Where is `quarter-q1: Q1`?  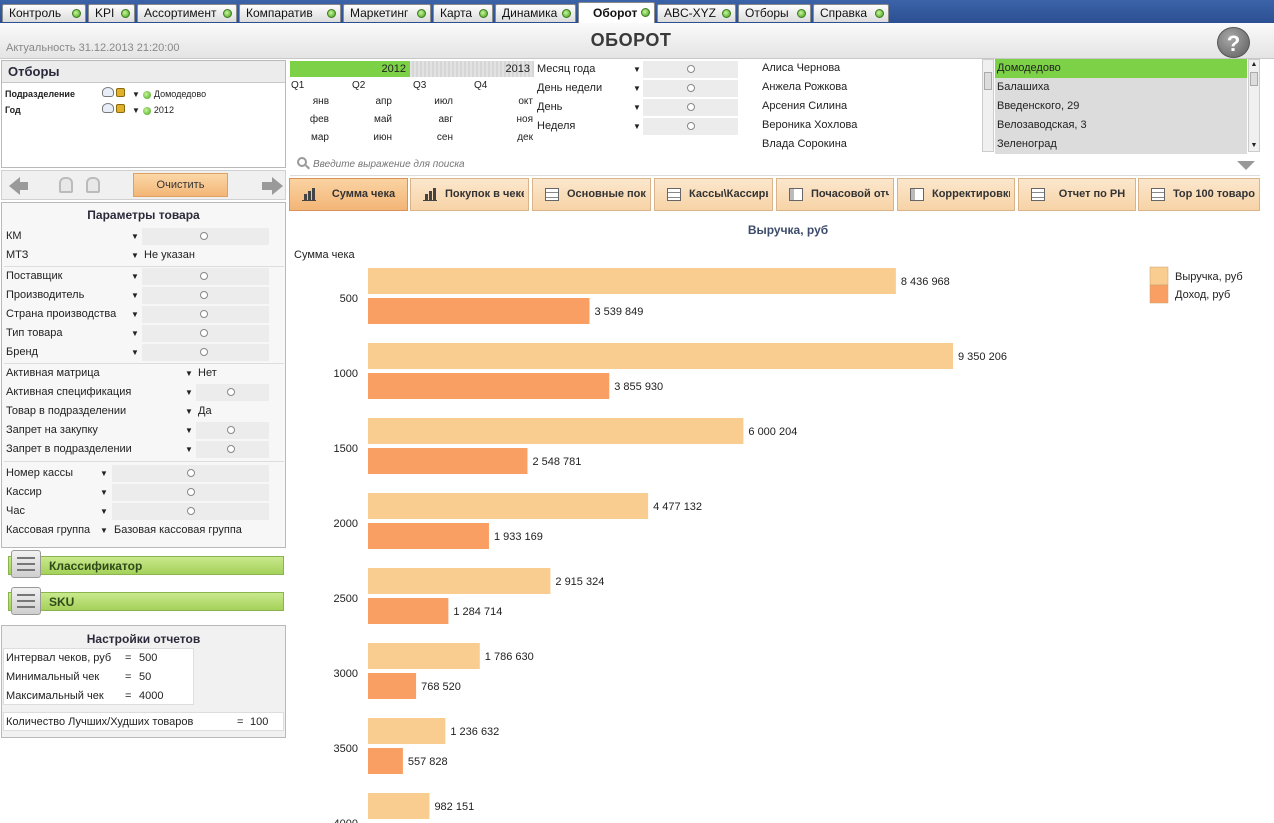 quarter-q1: Q1 is located at coordinates (298, 85).